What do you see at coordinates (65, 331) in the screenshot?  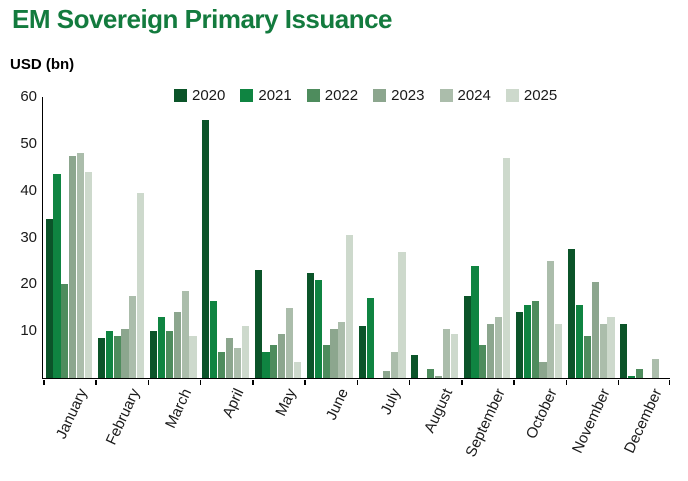 I see `bar-2022-january` at bounding box center [65, 331].